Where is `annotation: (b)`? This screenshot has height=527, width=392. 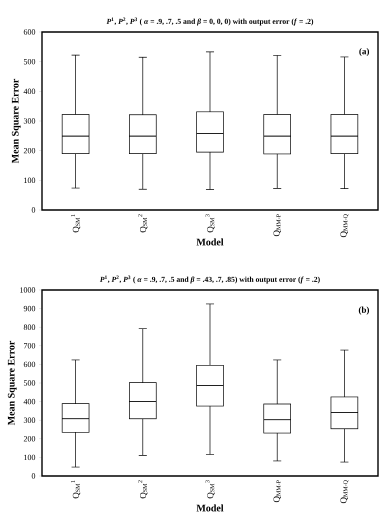
annotation: (b) is located at coordinates (364, 310).